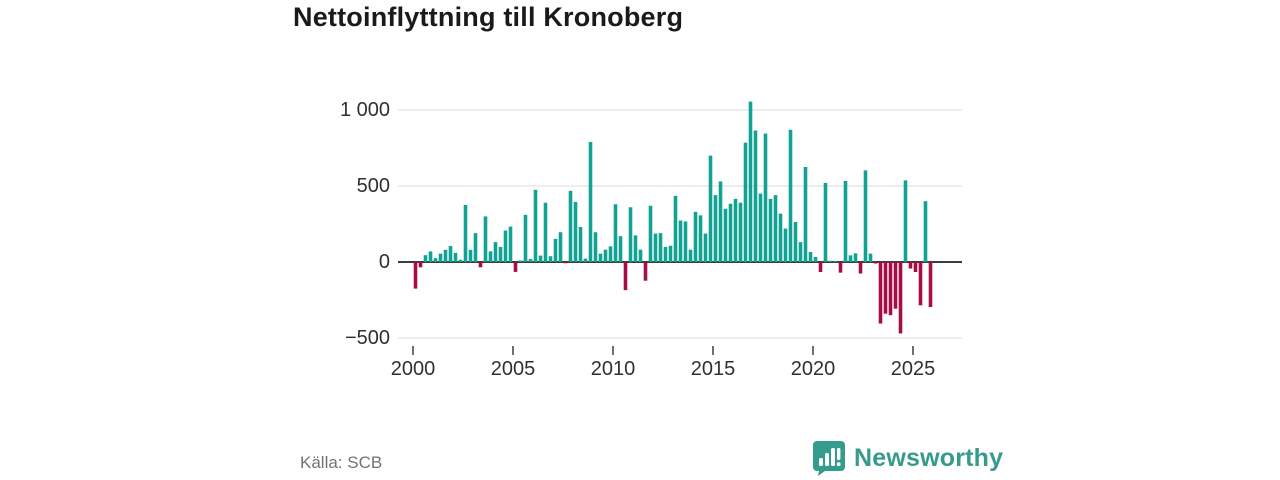  I want to click on y-axis-label: −500, so click(367, 338).